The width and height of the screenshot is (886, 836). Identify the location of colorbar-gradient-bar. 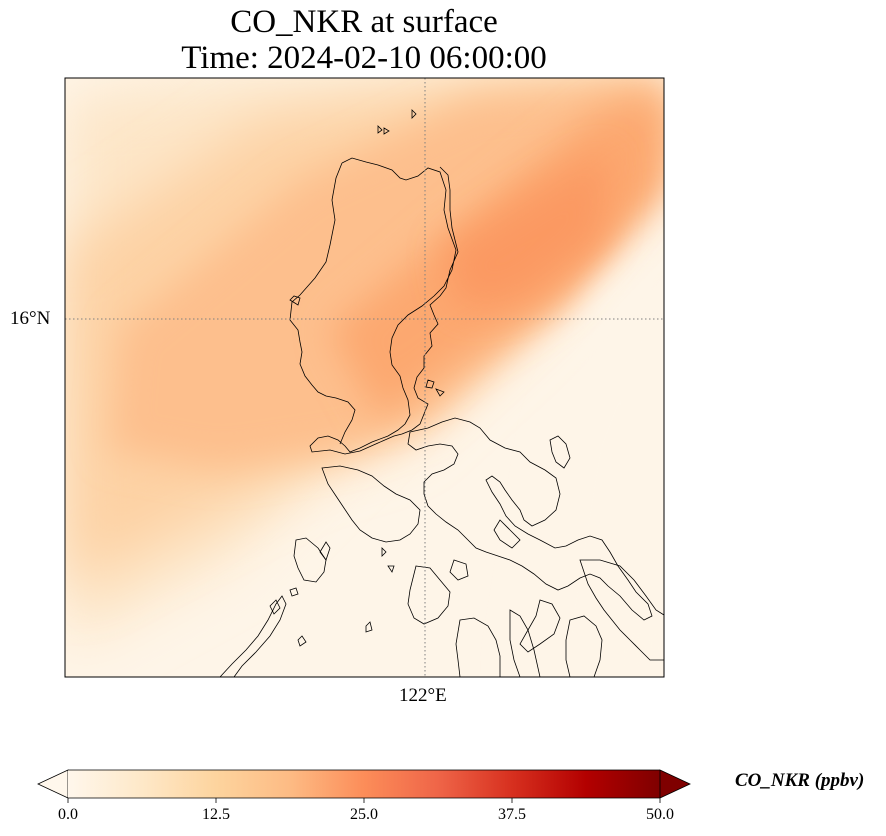
(364, 784).